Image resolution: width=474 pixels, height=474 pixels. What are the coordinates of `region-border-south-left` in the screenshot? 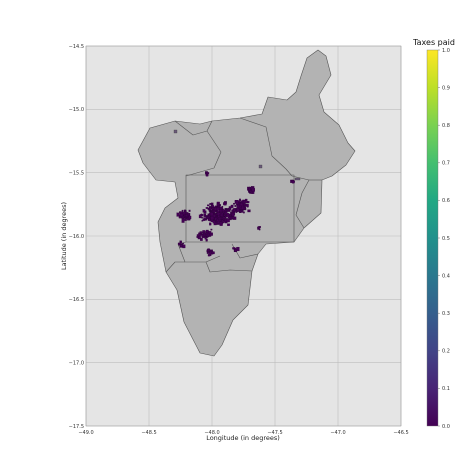 It's located at (175, 267).